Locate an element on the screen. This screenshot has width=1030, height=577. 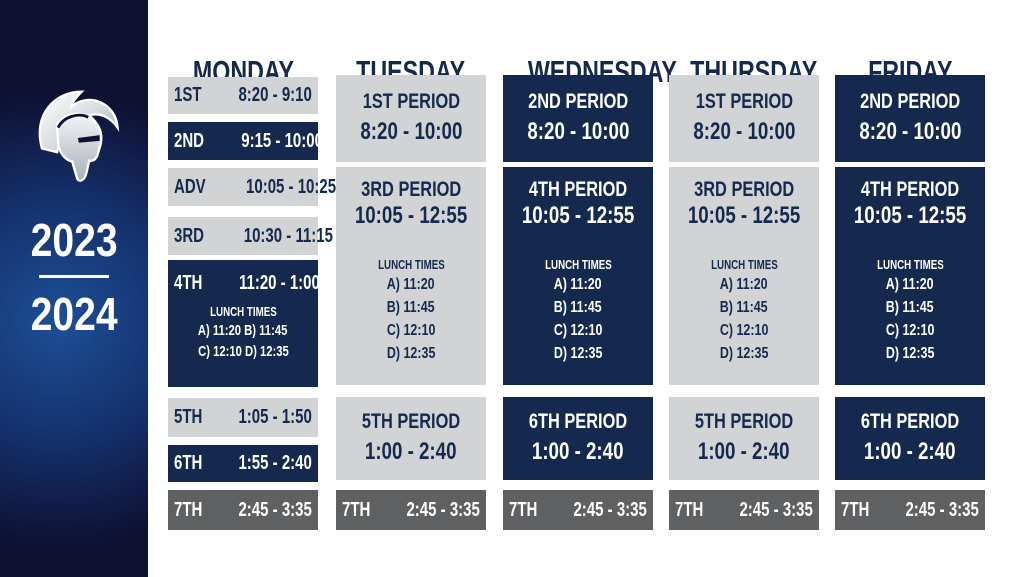
period-row-2nd: 2ND 9:15 - 10:00 is located at coordinates (245, 141).